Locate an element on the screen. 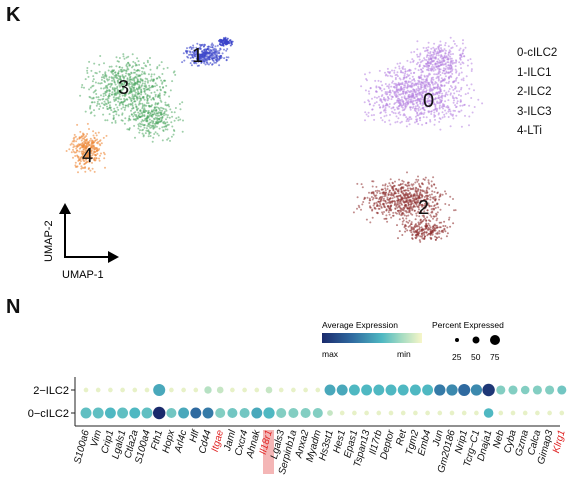 This screenshot has width=583, height=503. dot-2ILC2-Ctla2a is located at coordinates (135, 390).